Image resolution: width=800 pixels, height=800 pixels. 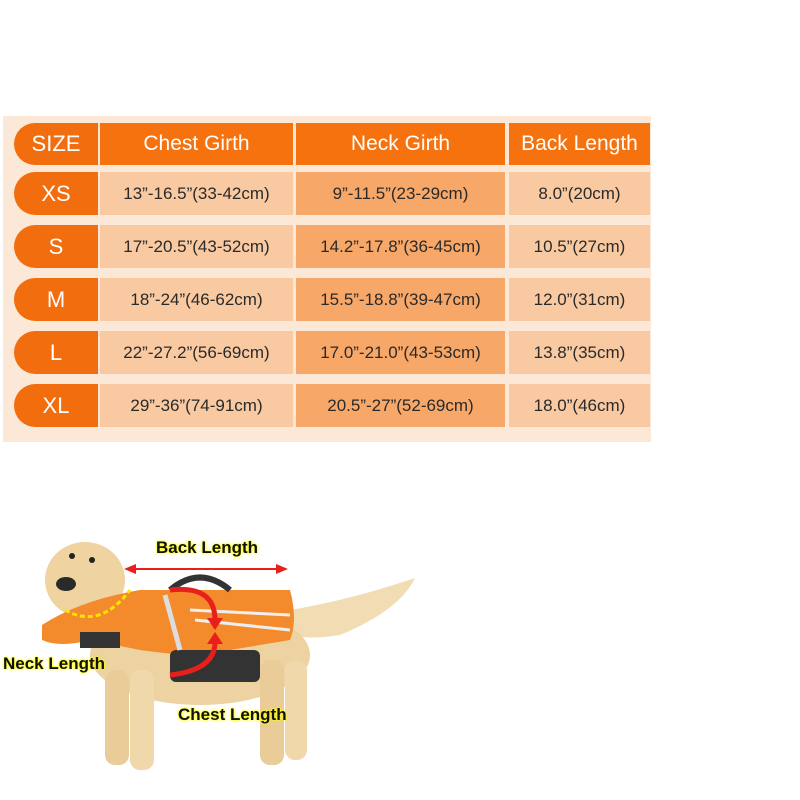 I want to click on neck-cell: 20.5”-27”(52-69cm), so click(x=400, y=405).